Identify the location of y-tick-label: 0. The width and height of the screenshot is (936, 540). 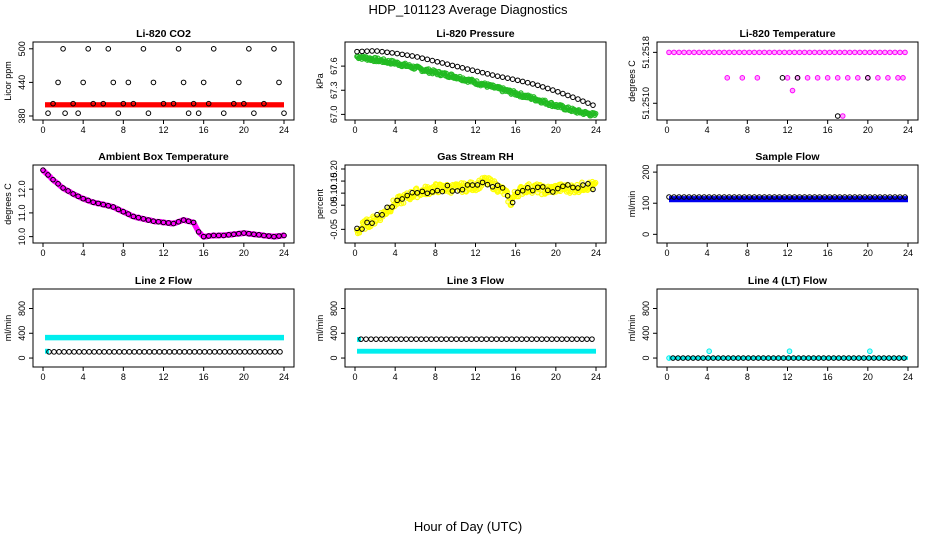
(334, 358).